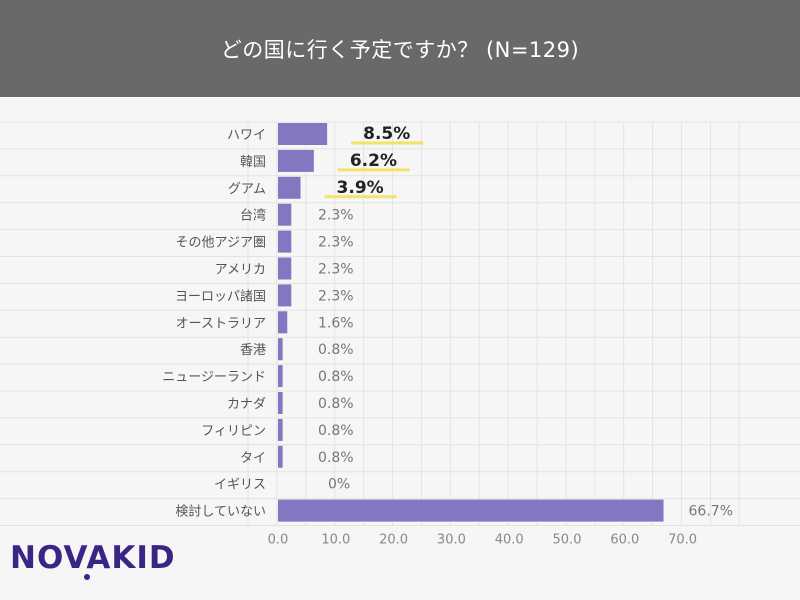  What do you see at coordinates (482, 540) in the screenshot?
I see `x-axis-ticks: 0.0 10.0 20.0 30.0 40.0 50.0 60.0 70.0` at bounding box center [482, 540].